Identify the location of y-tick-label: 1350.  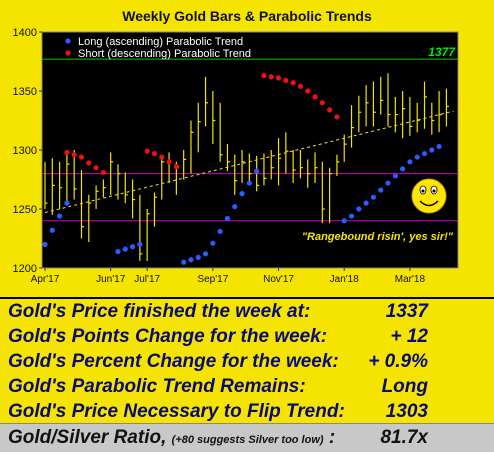
(25, 92).